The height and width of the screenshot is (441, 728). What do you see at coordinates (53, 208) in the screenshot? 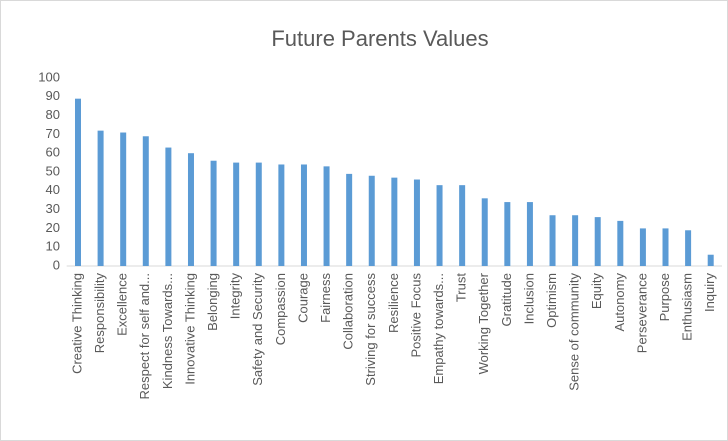
I see `y-tick-label: 30` at bounding box center [53, 208].